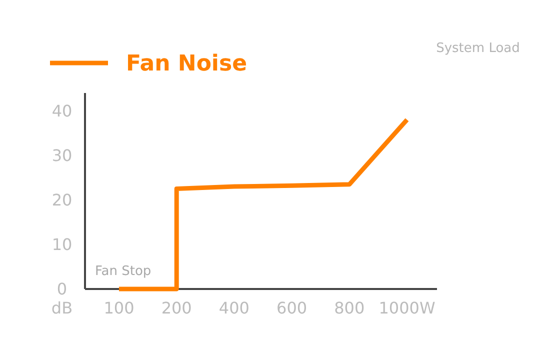  I want to click on x-tick-label: 800, so click(349, 308).